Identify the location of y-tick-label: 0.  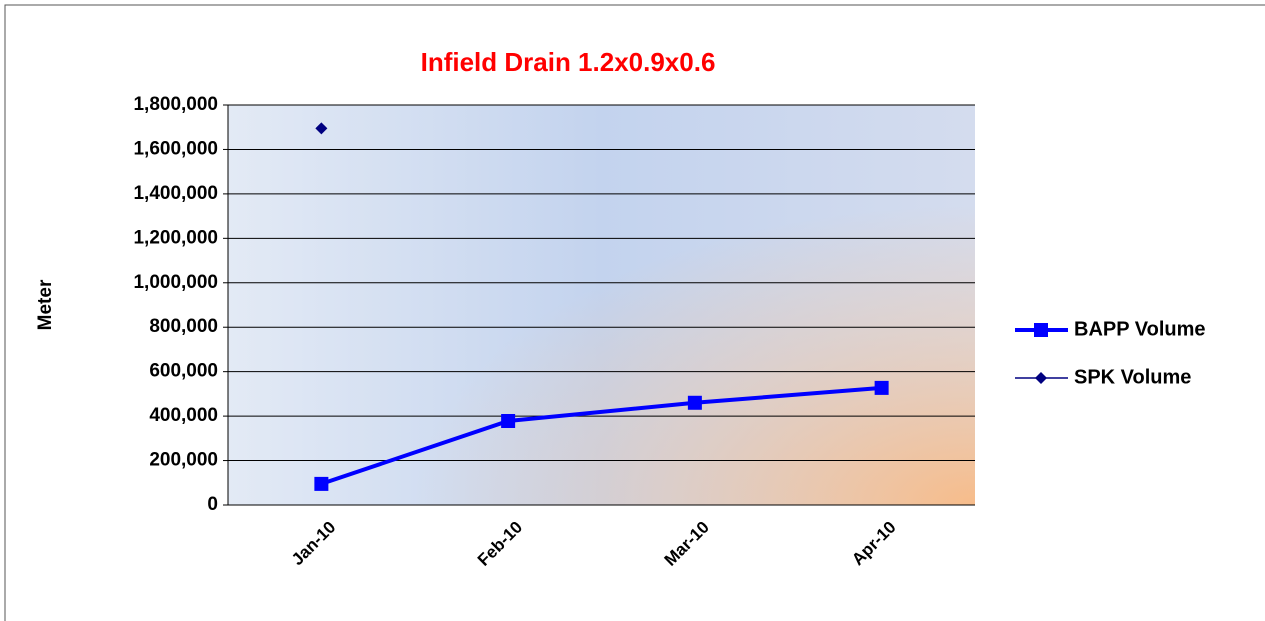
(212, 504).